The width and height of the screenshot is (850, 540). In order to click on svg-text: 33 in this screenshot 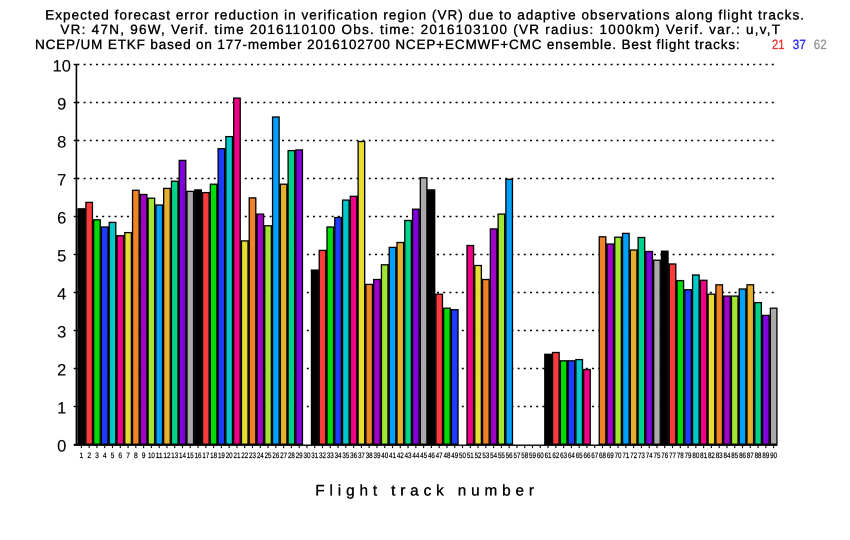, I will do `click(330, 455)`.